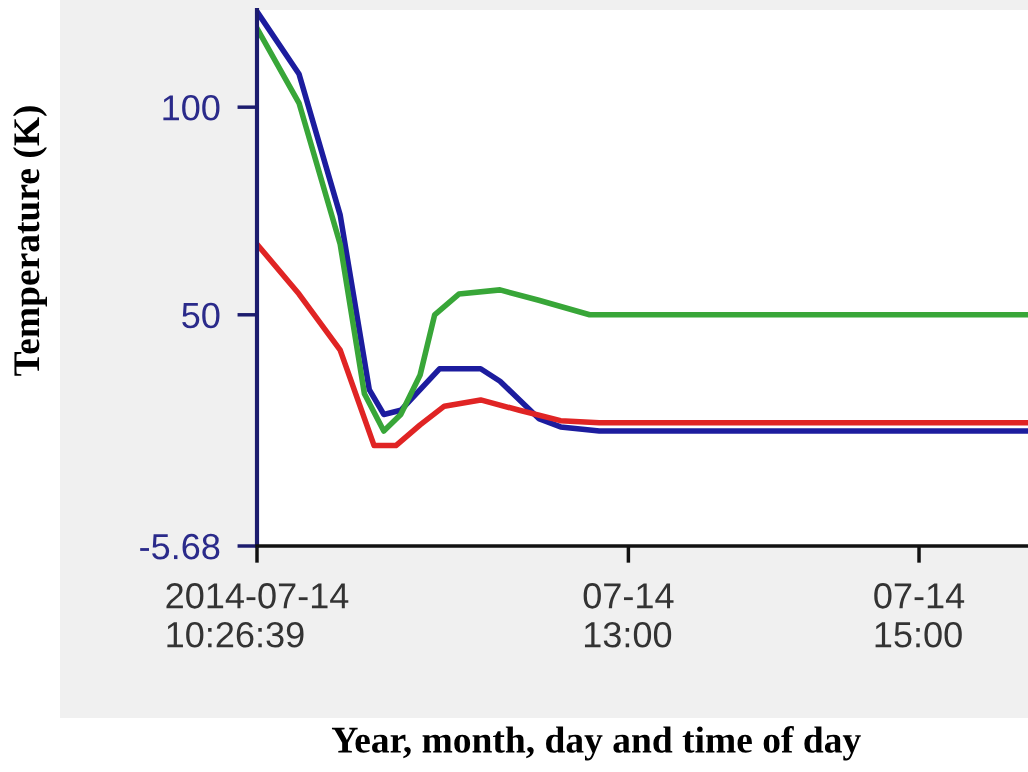 Image resolution: width=1028 pixels, height=772 pixels. Describe the element at coordinates (257, 615) in the screenshot. I see `x-tick-label: 2014-07-14 10:26:39` at that location.